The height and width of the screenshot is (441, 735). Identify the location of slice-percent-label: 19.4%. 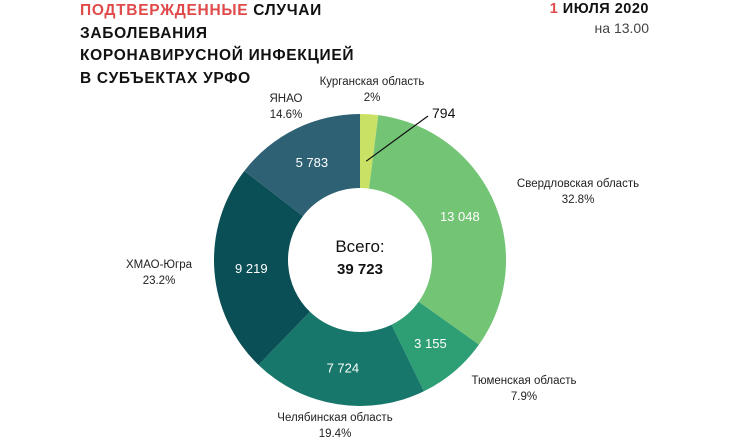
(335, 434).